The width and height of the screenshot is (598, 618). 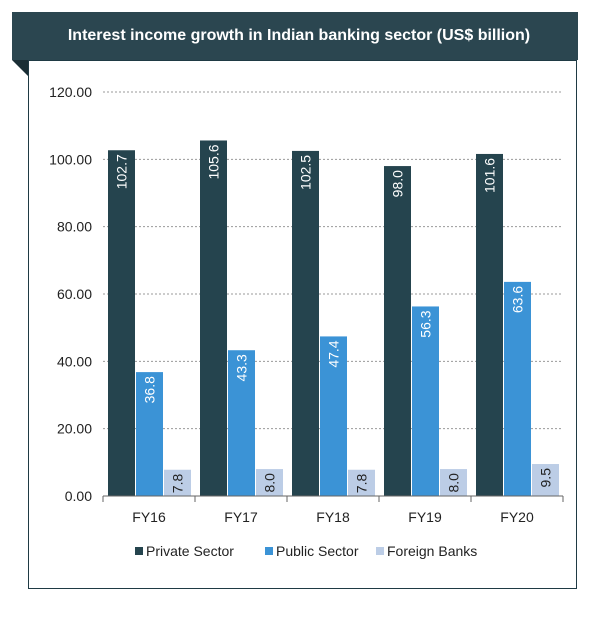 What do you see at coordinates (149, 517) in the screenshot?
I see `x-tick-label: FY16` at bounding box center [149, 517].